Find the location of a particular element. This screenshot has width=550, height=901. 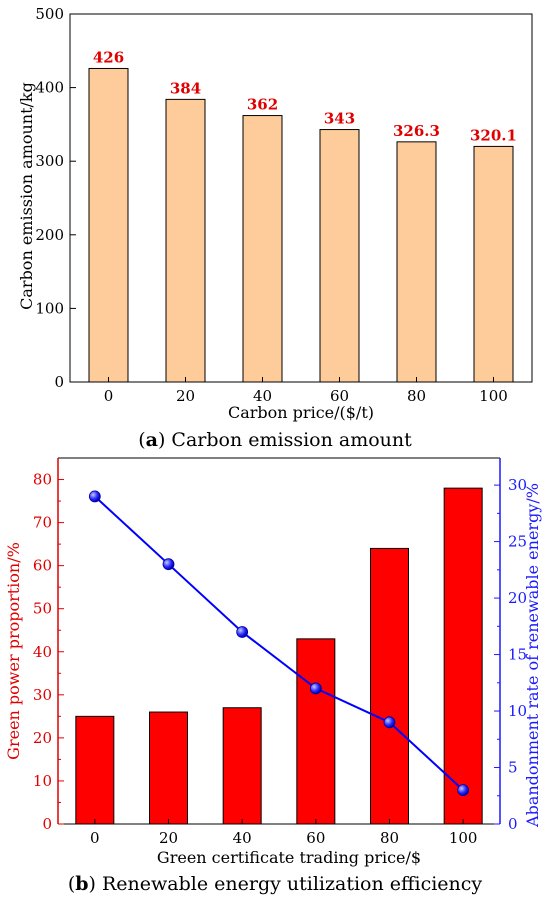

chart-a-xtick-label: 20 is located at coordinates (185, 396).